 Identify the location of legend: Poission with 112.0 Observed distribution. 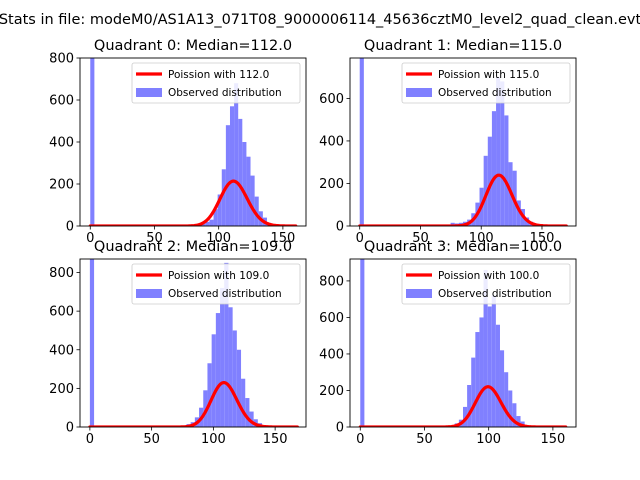
(216, 83).